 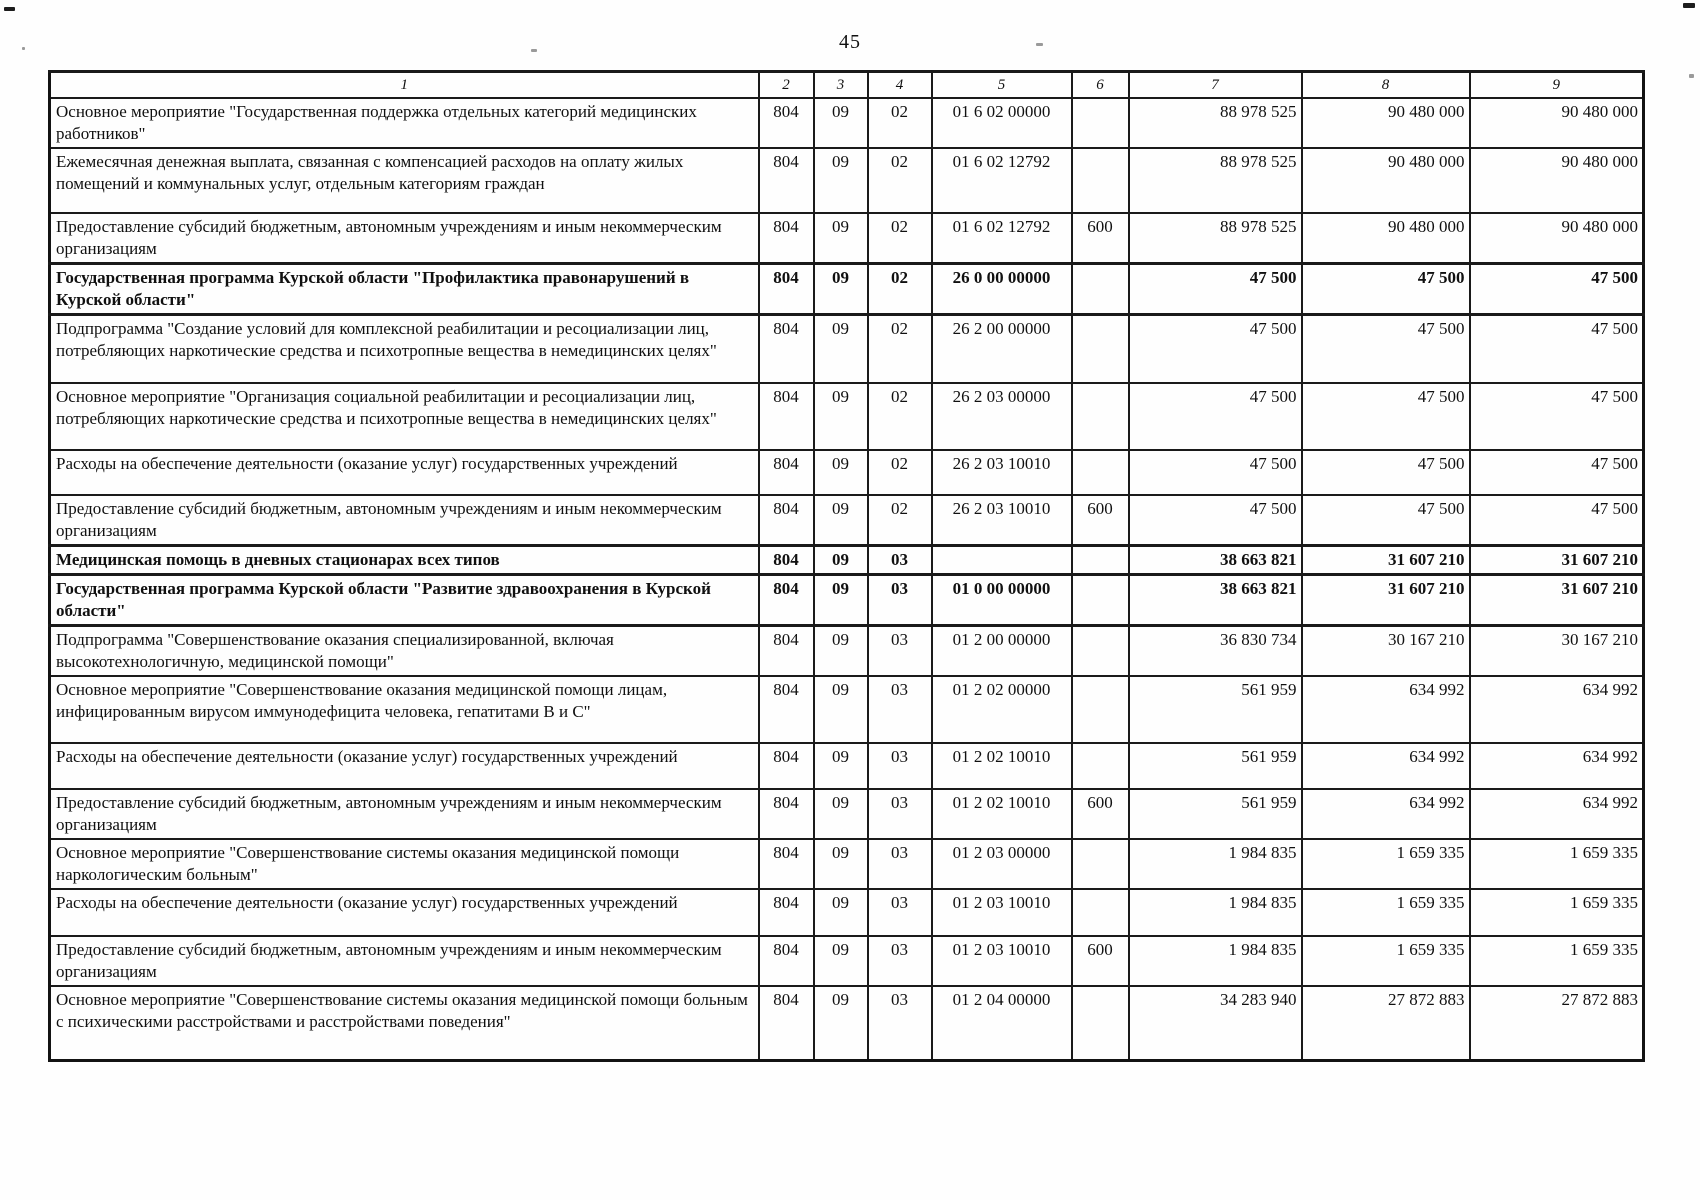 I want to click on row-target-article-code: 01 2 03 00000, so click(x=1001, y=863).